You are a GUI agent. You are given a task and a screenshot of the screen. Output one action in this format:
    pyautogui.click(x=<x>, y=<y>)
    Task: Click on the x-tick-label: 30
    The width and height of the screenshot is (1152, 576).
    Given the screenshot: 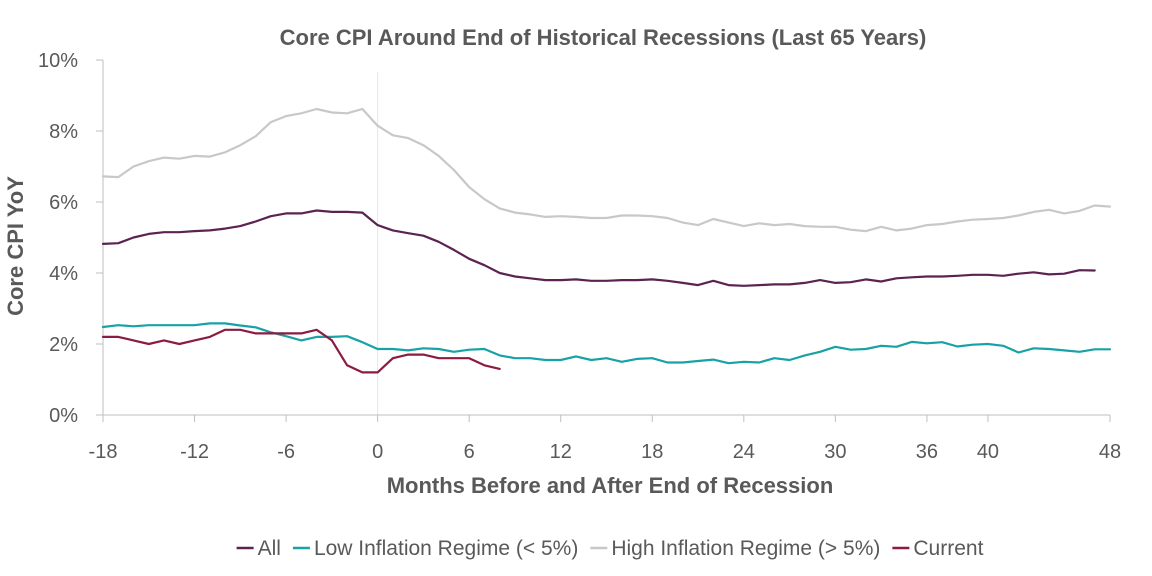 What is the action you would take?
    pyautogui.click(x=835, y=452)
    